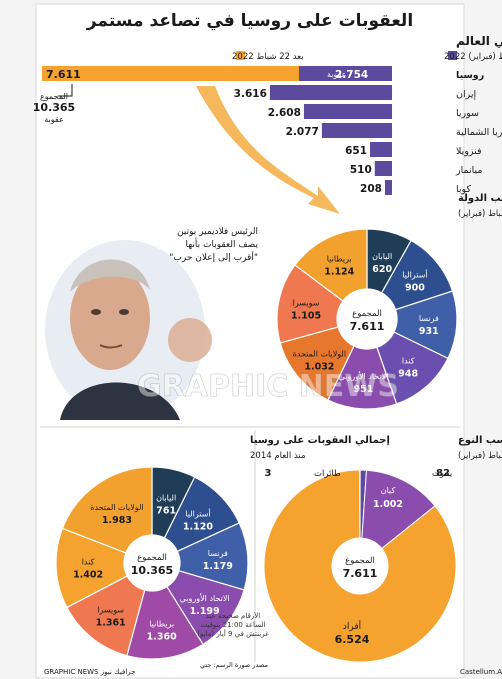 The height and width of the screenshot is (679, 502). I want to click on legend-after-label: بعد 22 شباط 2022, so click(268, 57).